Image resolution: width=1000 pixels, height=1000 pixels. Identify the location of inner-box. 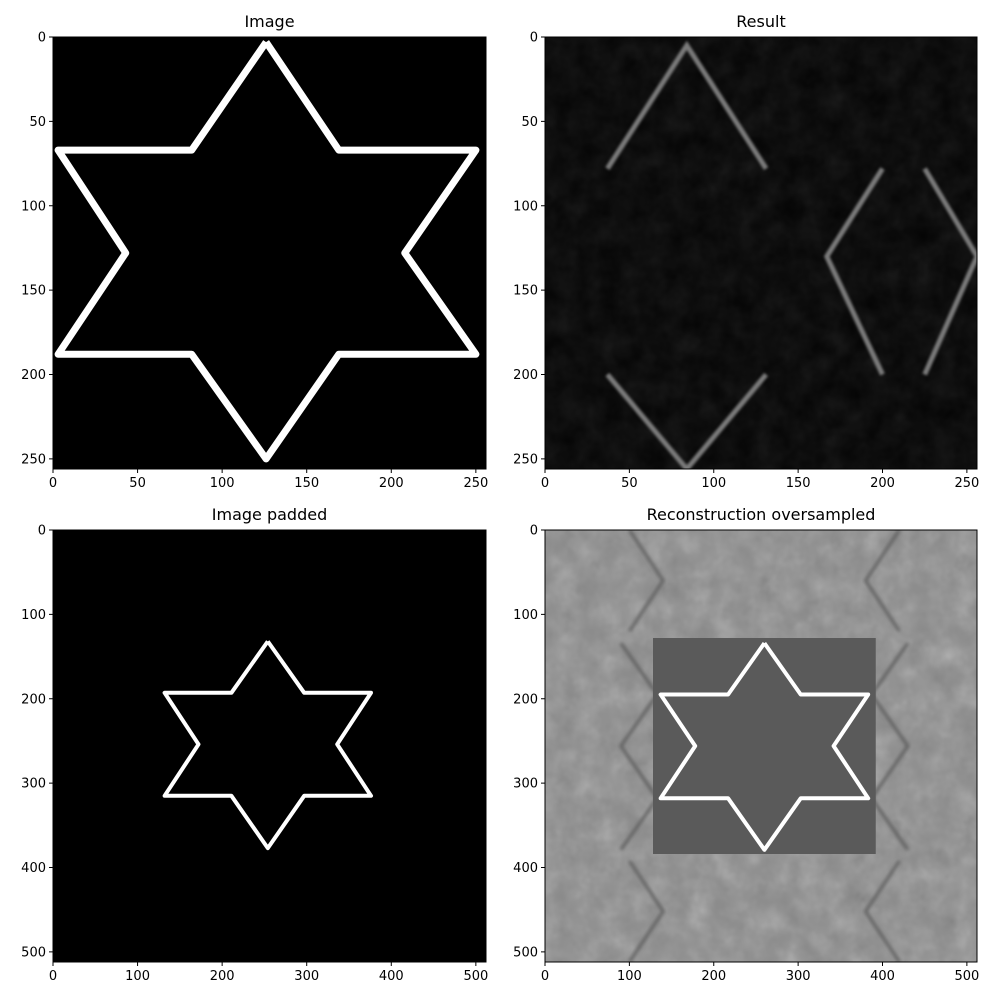
(764, 746).